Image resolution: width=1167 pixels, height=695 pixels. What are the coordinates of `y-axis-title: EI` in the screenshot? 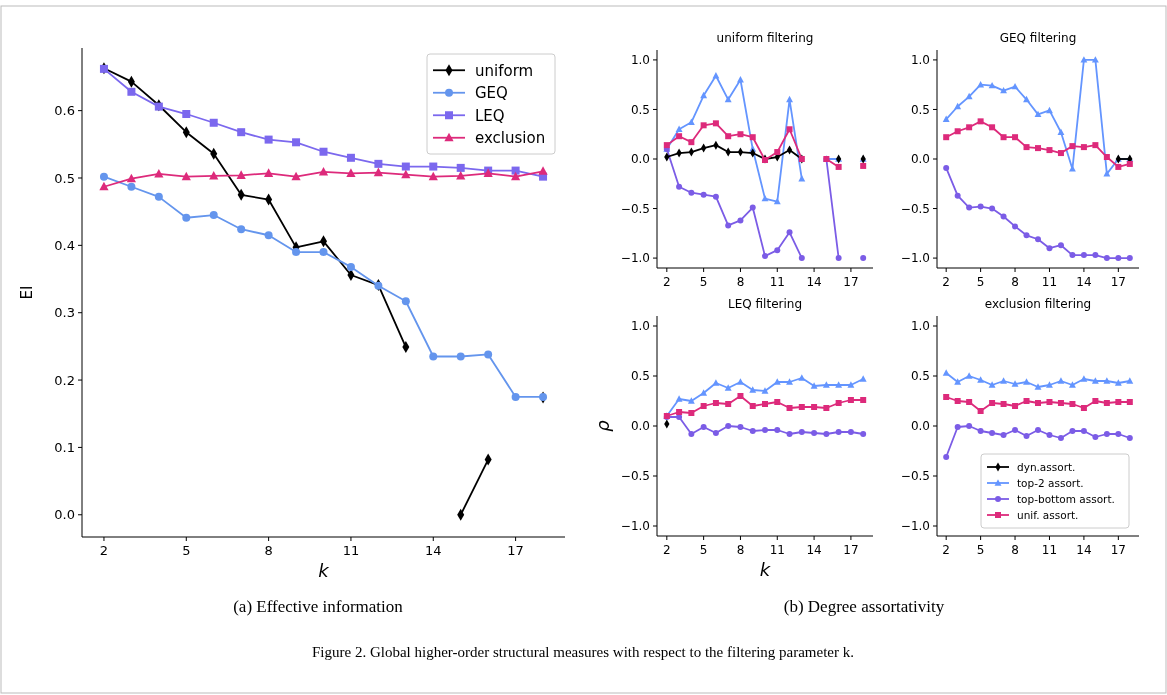 It's located at (27, 292).